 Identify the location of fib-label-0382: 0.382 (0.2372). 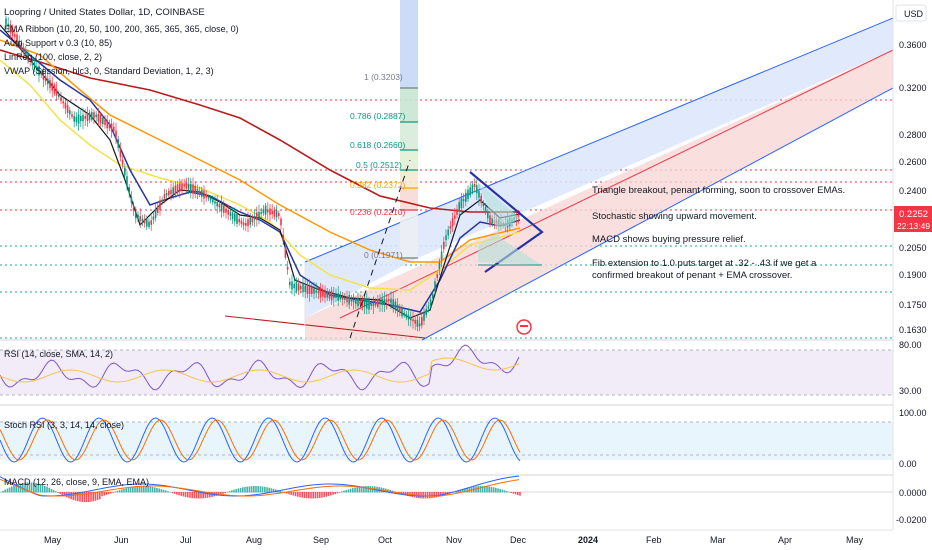
(377, 185).